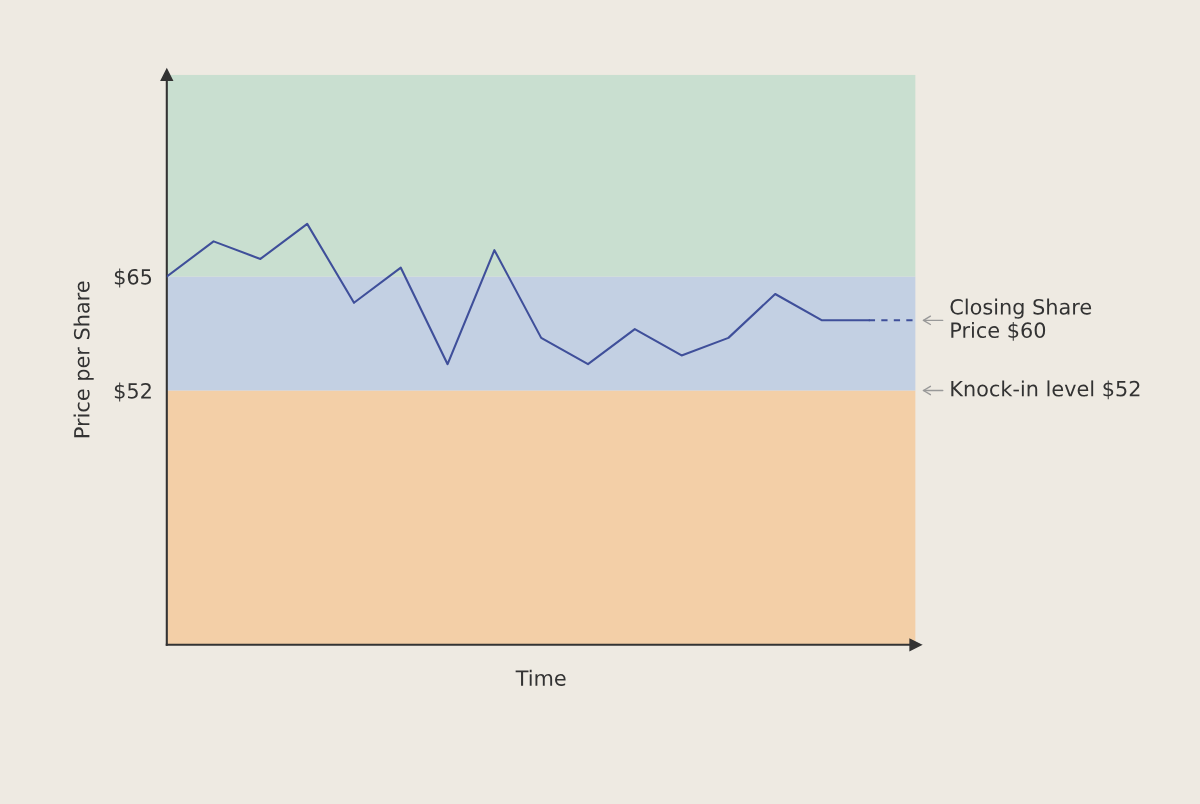 The image size is (1200, 804). I want to click on y-tick-label: $52, so click(132, 392).